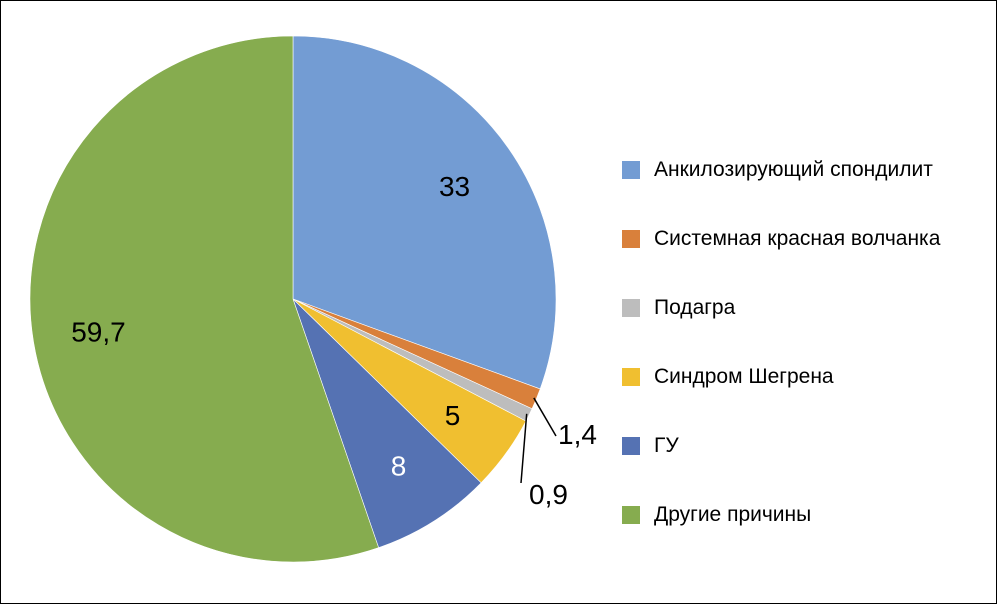  I want to click on leader-line-gout, so click(524, 448).